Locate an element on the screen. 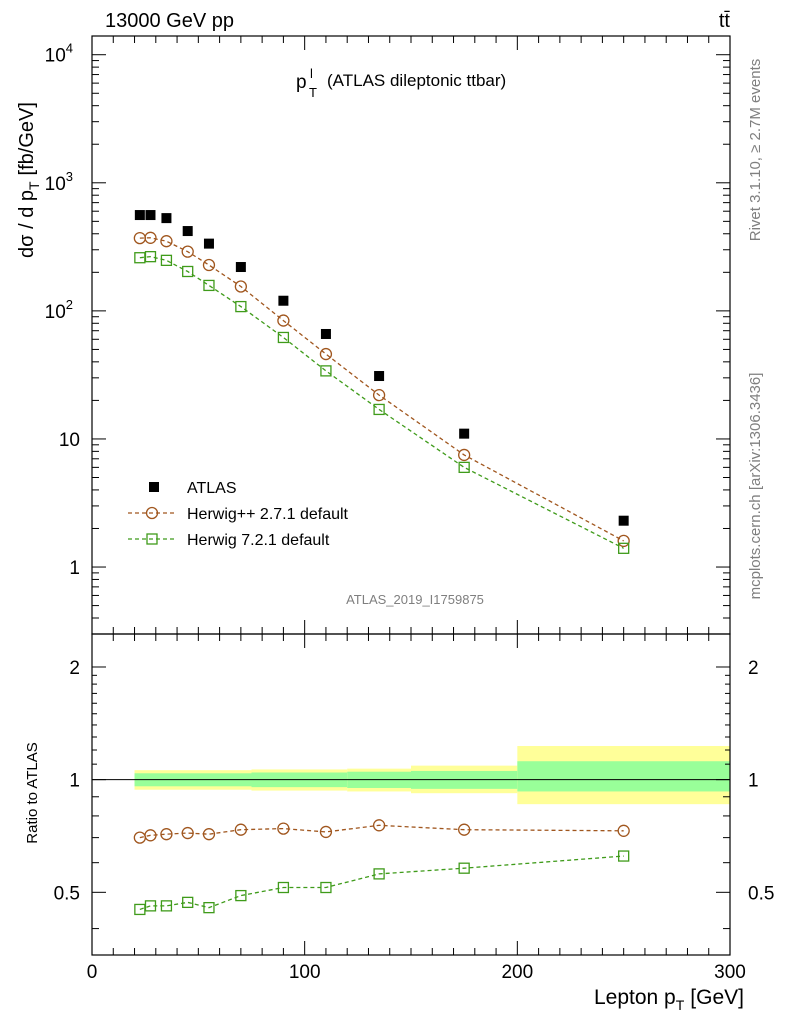 The image size is (786, 1024). svg-text:dσ / d pT[fb/GeV]: dσ / d pT [fb/GeV] is located at coordinates (29, 180).